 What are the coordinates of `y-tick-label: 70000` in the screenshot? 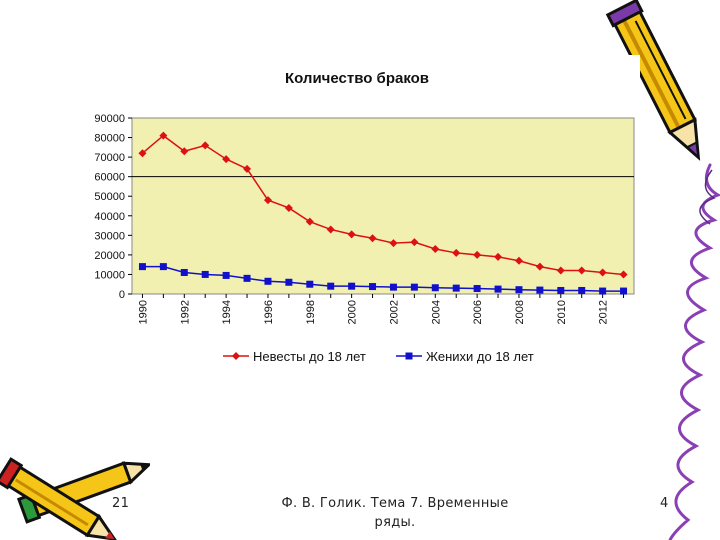 It's located at (109, 158).